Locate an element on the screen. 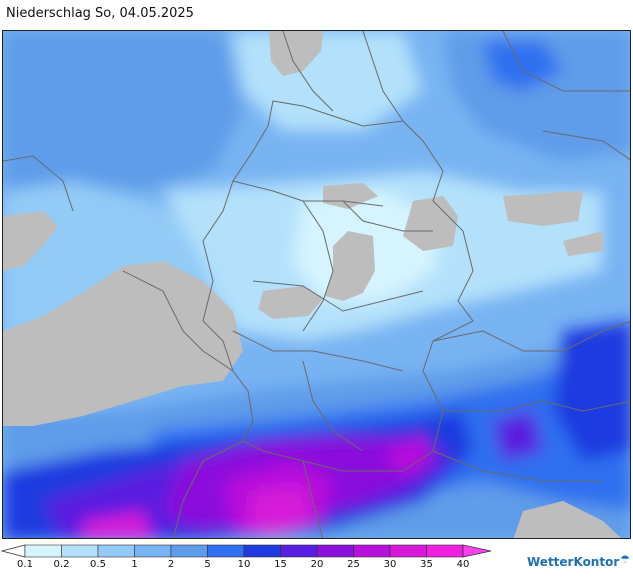 The image size is (633, 580). legend-tick-label: 2 is located at coordinates (171, 564).